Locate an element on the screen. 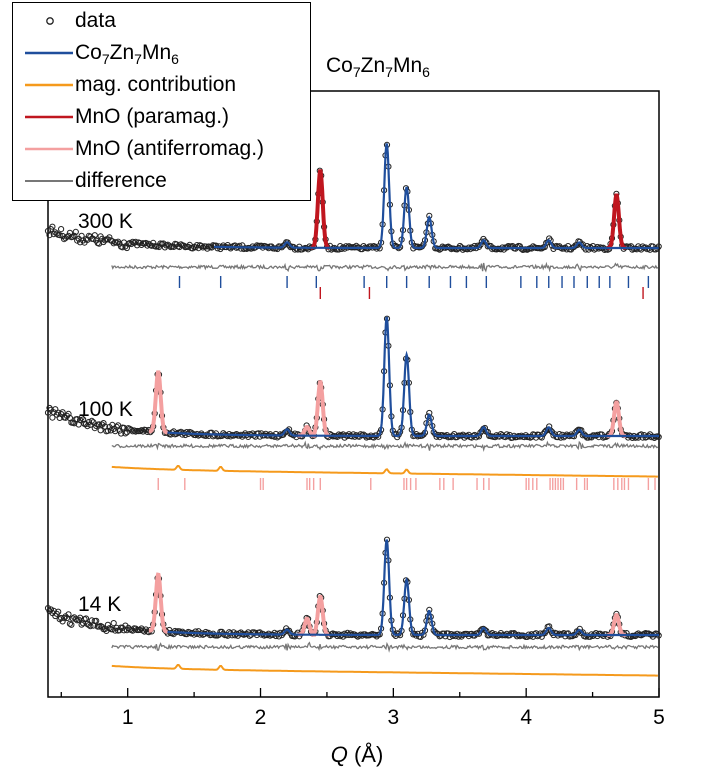  x-tick-label-5: 5 is located at coordinates (659, 717).